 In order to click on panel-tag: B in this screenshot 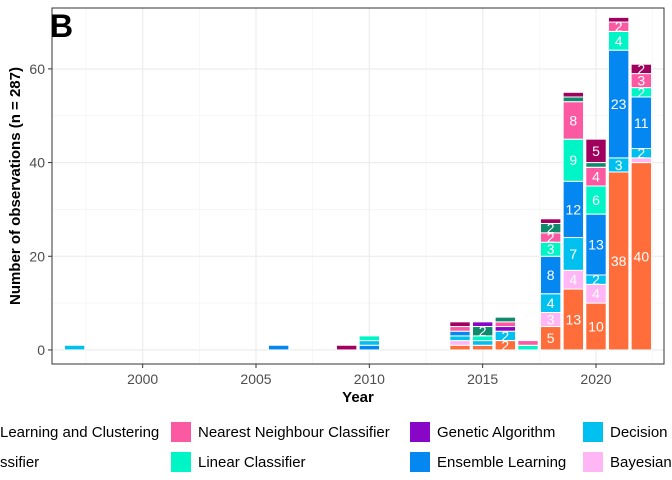, I will do `click(61, 26)`.